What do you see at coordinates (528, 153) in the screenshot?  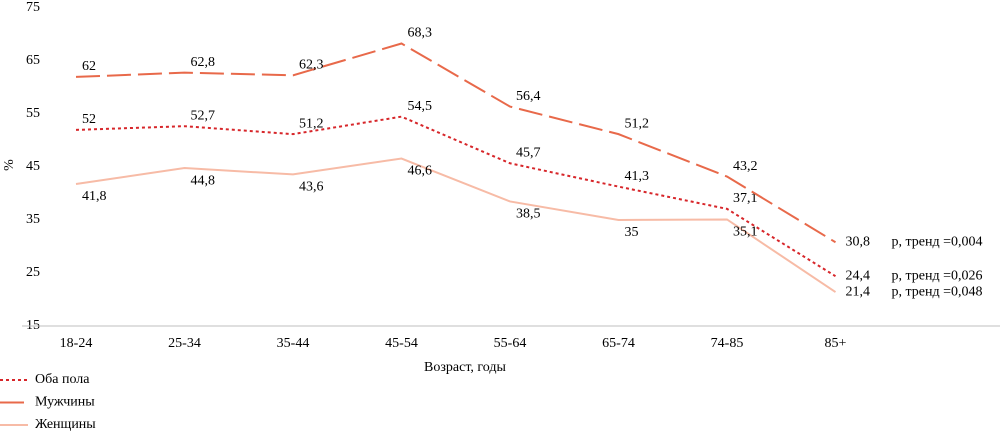 I see `value-label: 45,7` at bounding box center [528, 153].